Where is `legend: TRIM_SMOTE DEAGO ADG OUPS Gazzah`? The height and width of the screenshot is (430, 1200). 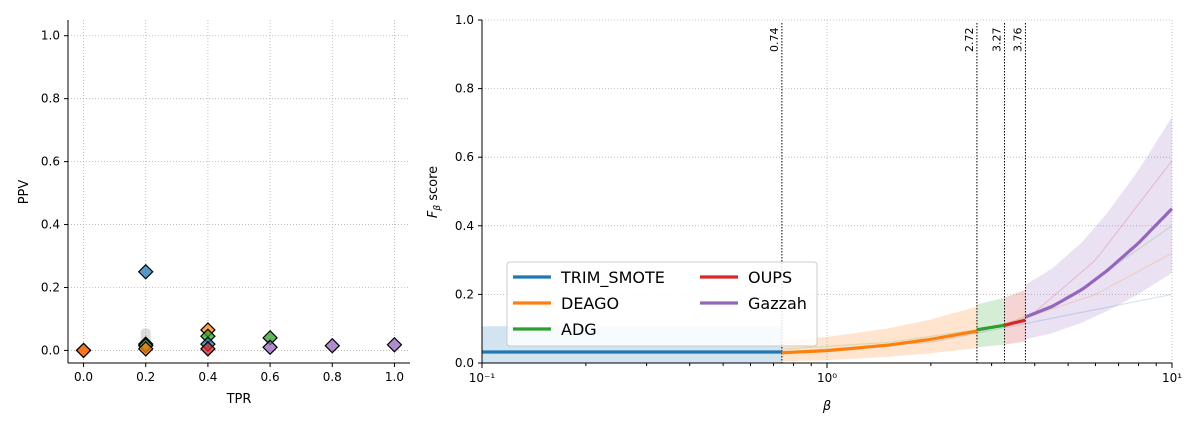
legend: TRIM_SMOTE DEAGO ADG OUPS Gazzah is located at coordinates (662, 304).